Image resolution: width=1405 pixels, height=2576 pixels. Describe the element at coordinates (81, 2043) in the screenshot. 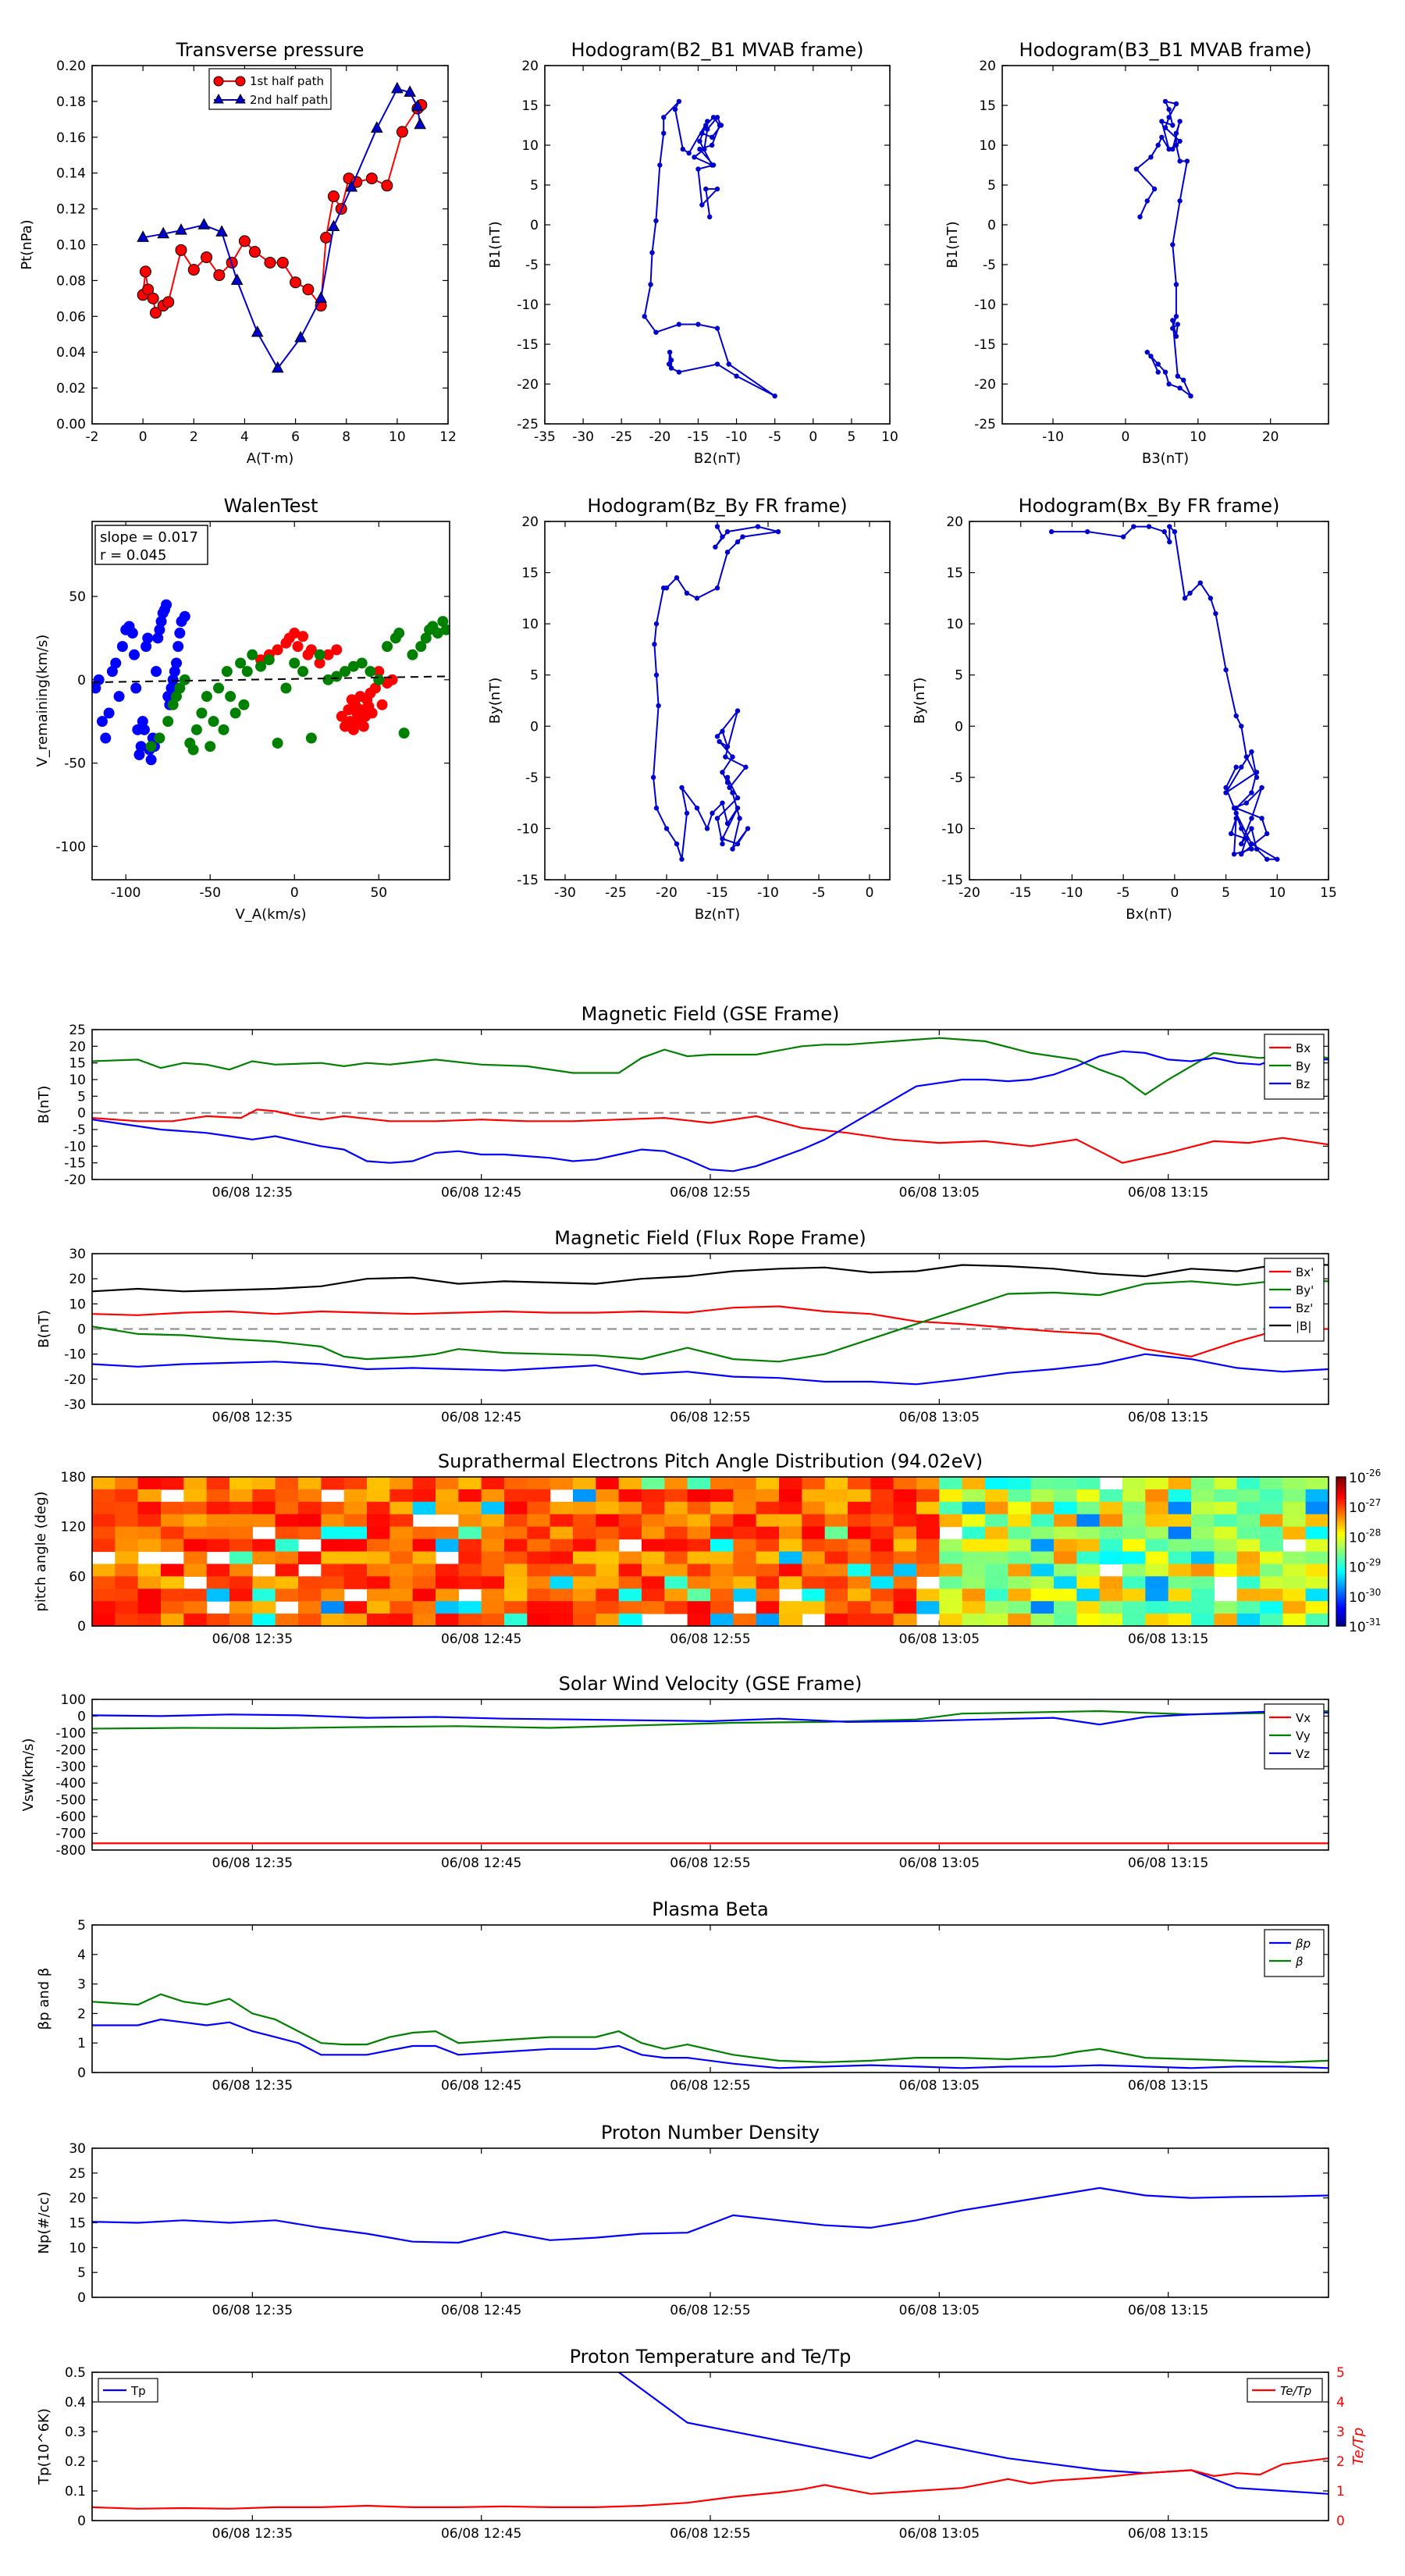

I see `y-tick-label: 1` at that location.